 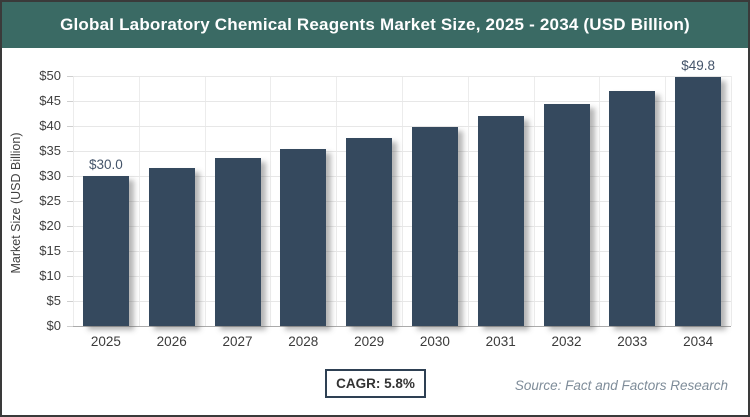 I want to click on bar-2030, so click(x=434, y=226).